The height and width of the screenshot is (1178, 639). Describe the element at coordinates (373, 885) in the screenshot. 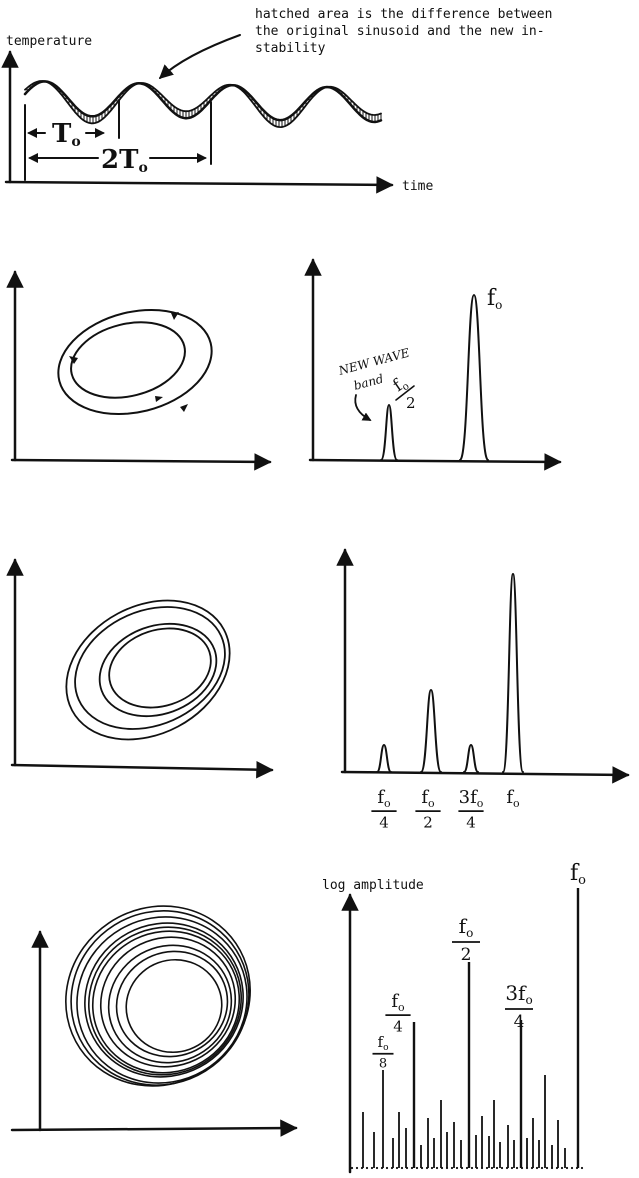

I see `log-amplitude-axis-label: log amplitude` at that location.